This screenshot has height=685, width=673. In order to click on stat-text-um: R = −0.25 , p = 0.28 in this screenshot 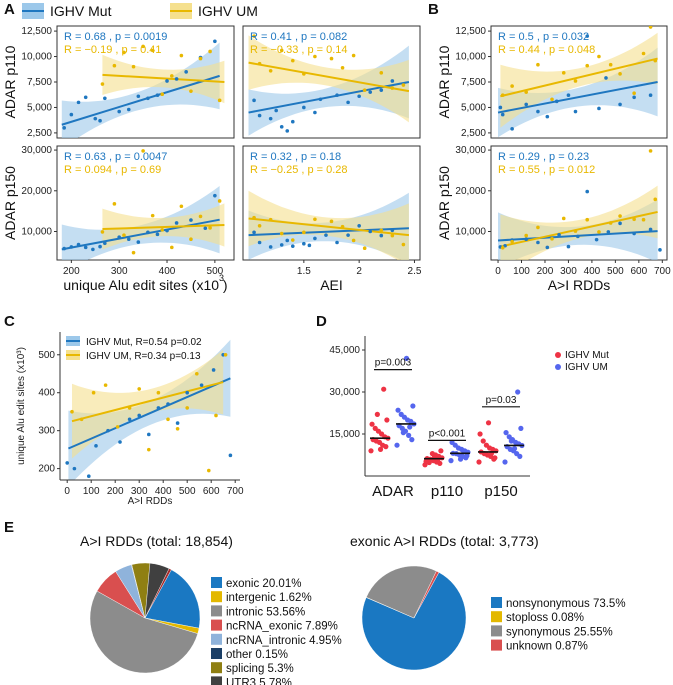, I will do `click(299, 170)`.